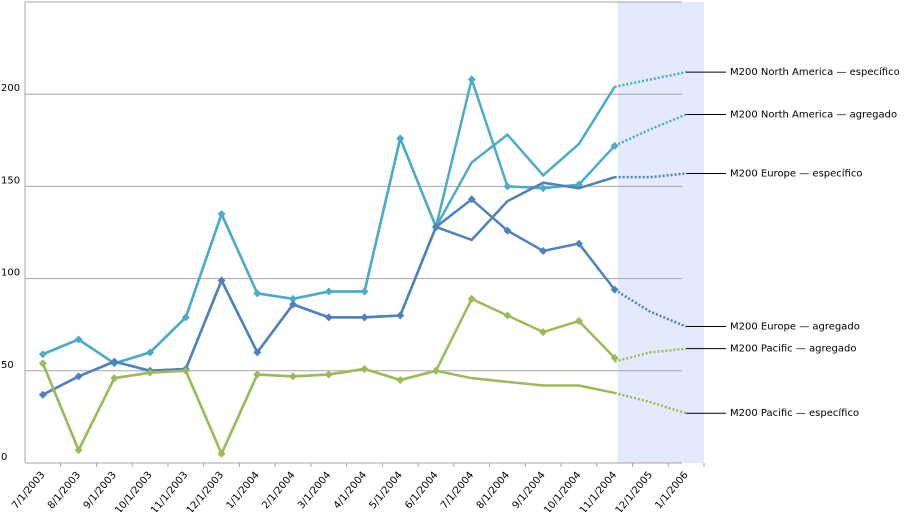 The height and width of the screenshot is (512, 907). I want to click on y-tick-label: 100, so click(10, 273).